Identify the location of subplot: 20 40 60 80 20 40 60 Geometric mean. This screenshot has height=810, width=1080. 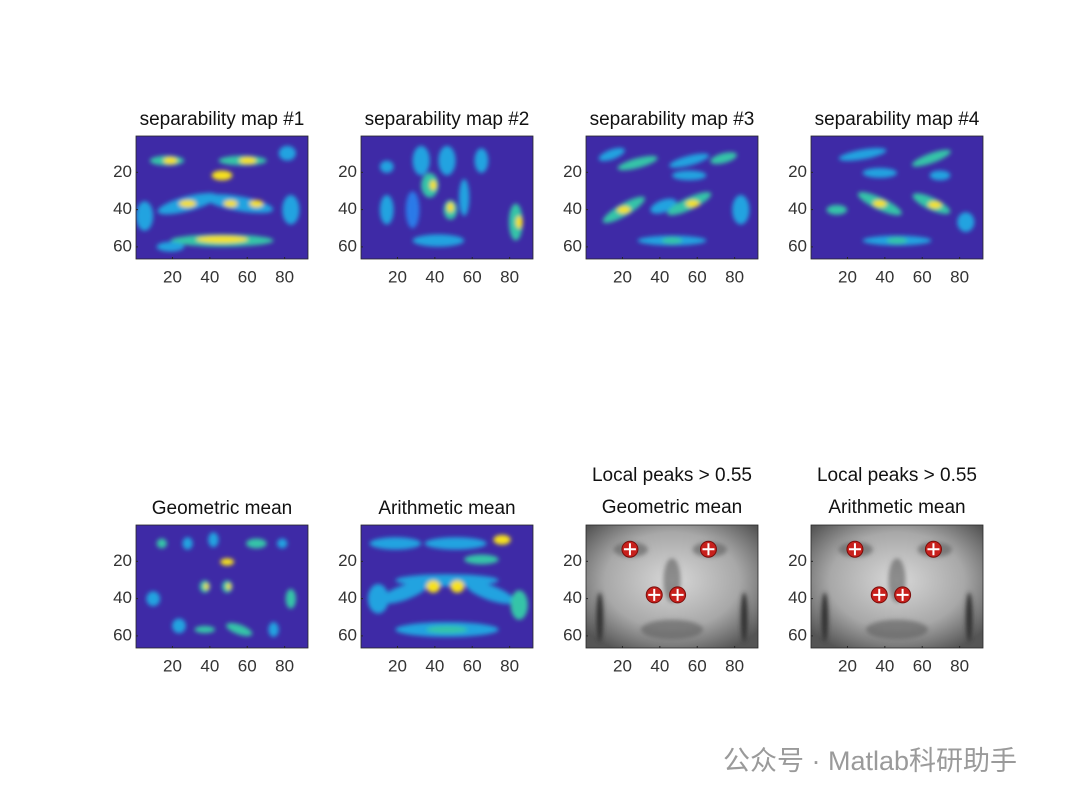
(211, 586).